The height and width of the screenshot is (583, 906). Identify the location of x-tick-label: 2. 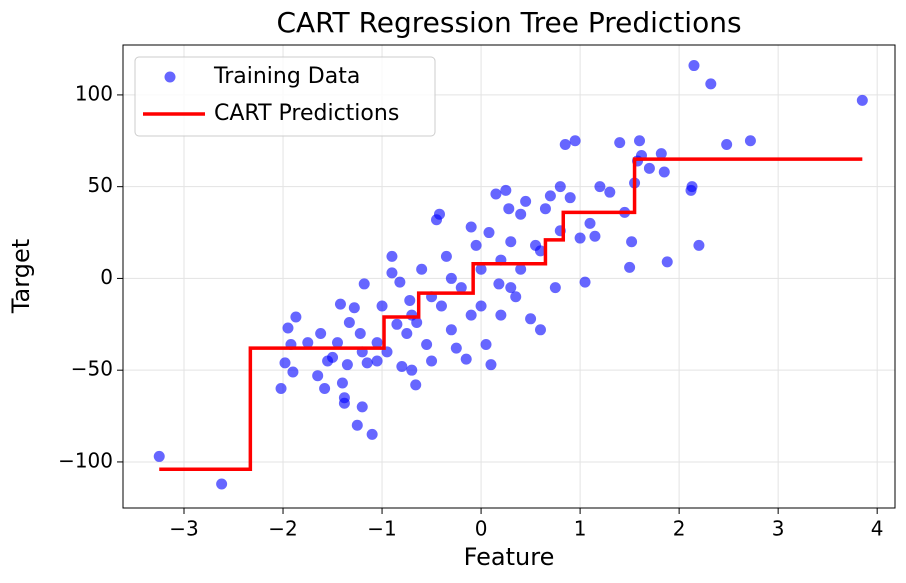
(679, 529).